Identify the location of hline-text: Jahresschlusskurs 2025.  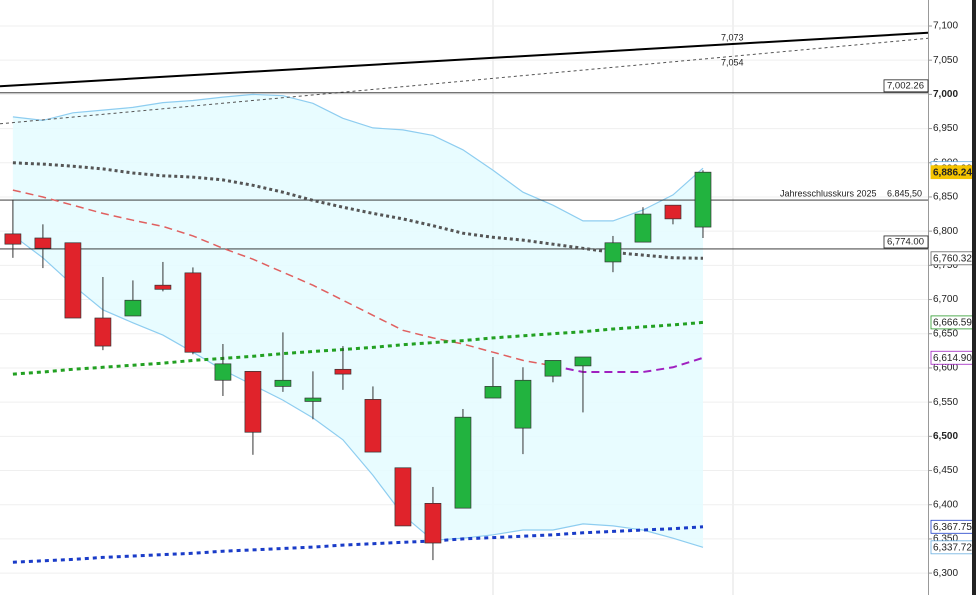
(828, 193).